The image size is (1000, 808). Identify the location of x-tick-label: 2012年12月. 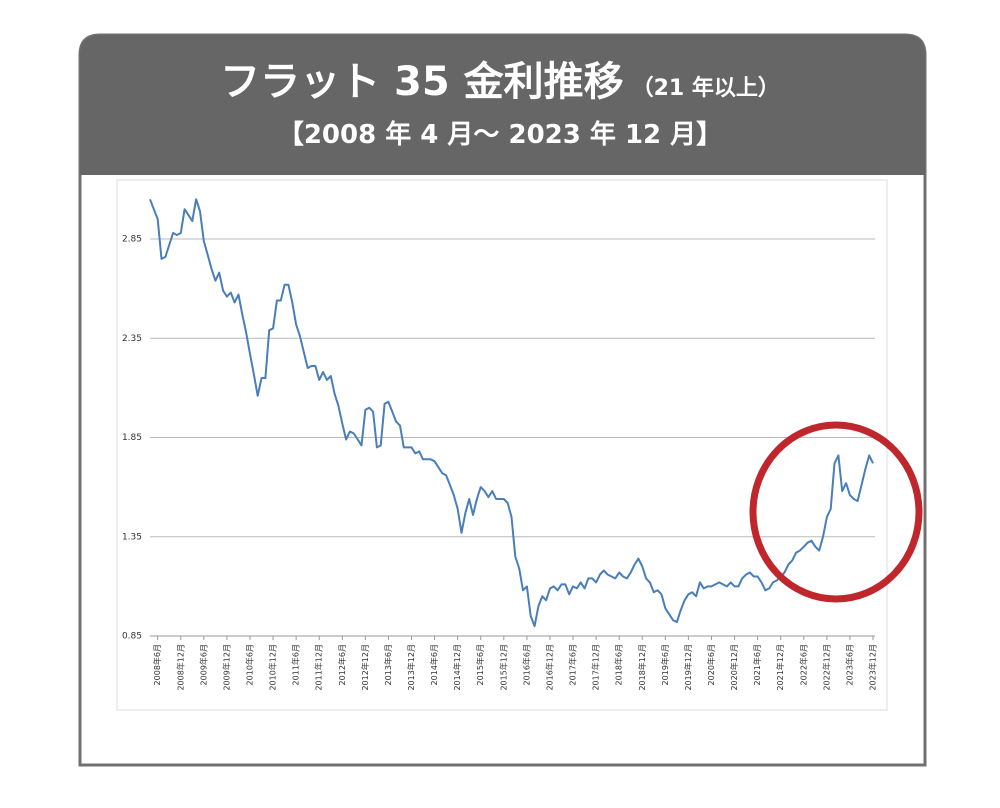
(365, 667).